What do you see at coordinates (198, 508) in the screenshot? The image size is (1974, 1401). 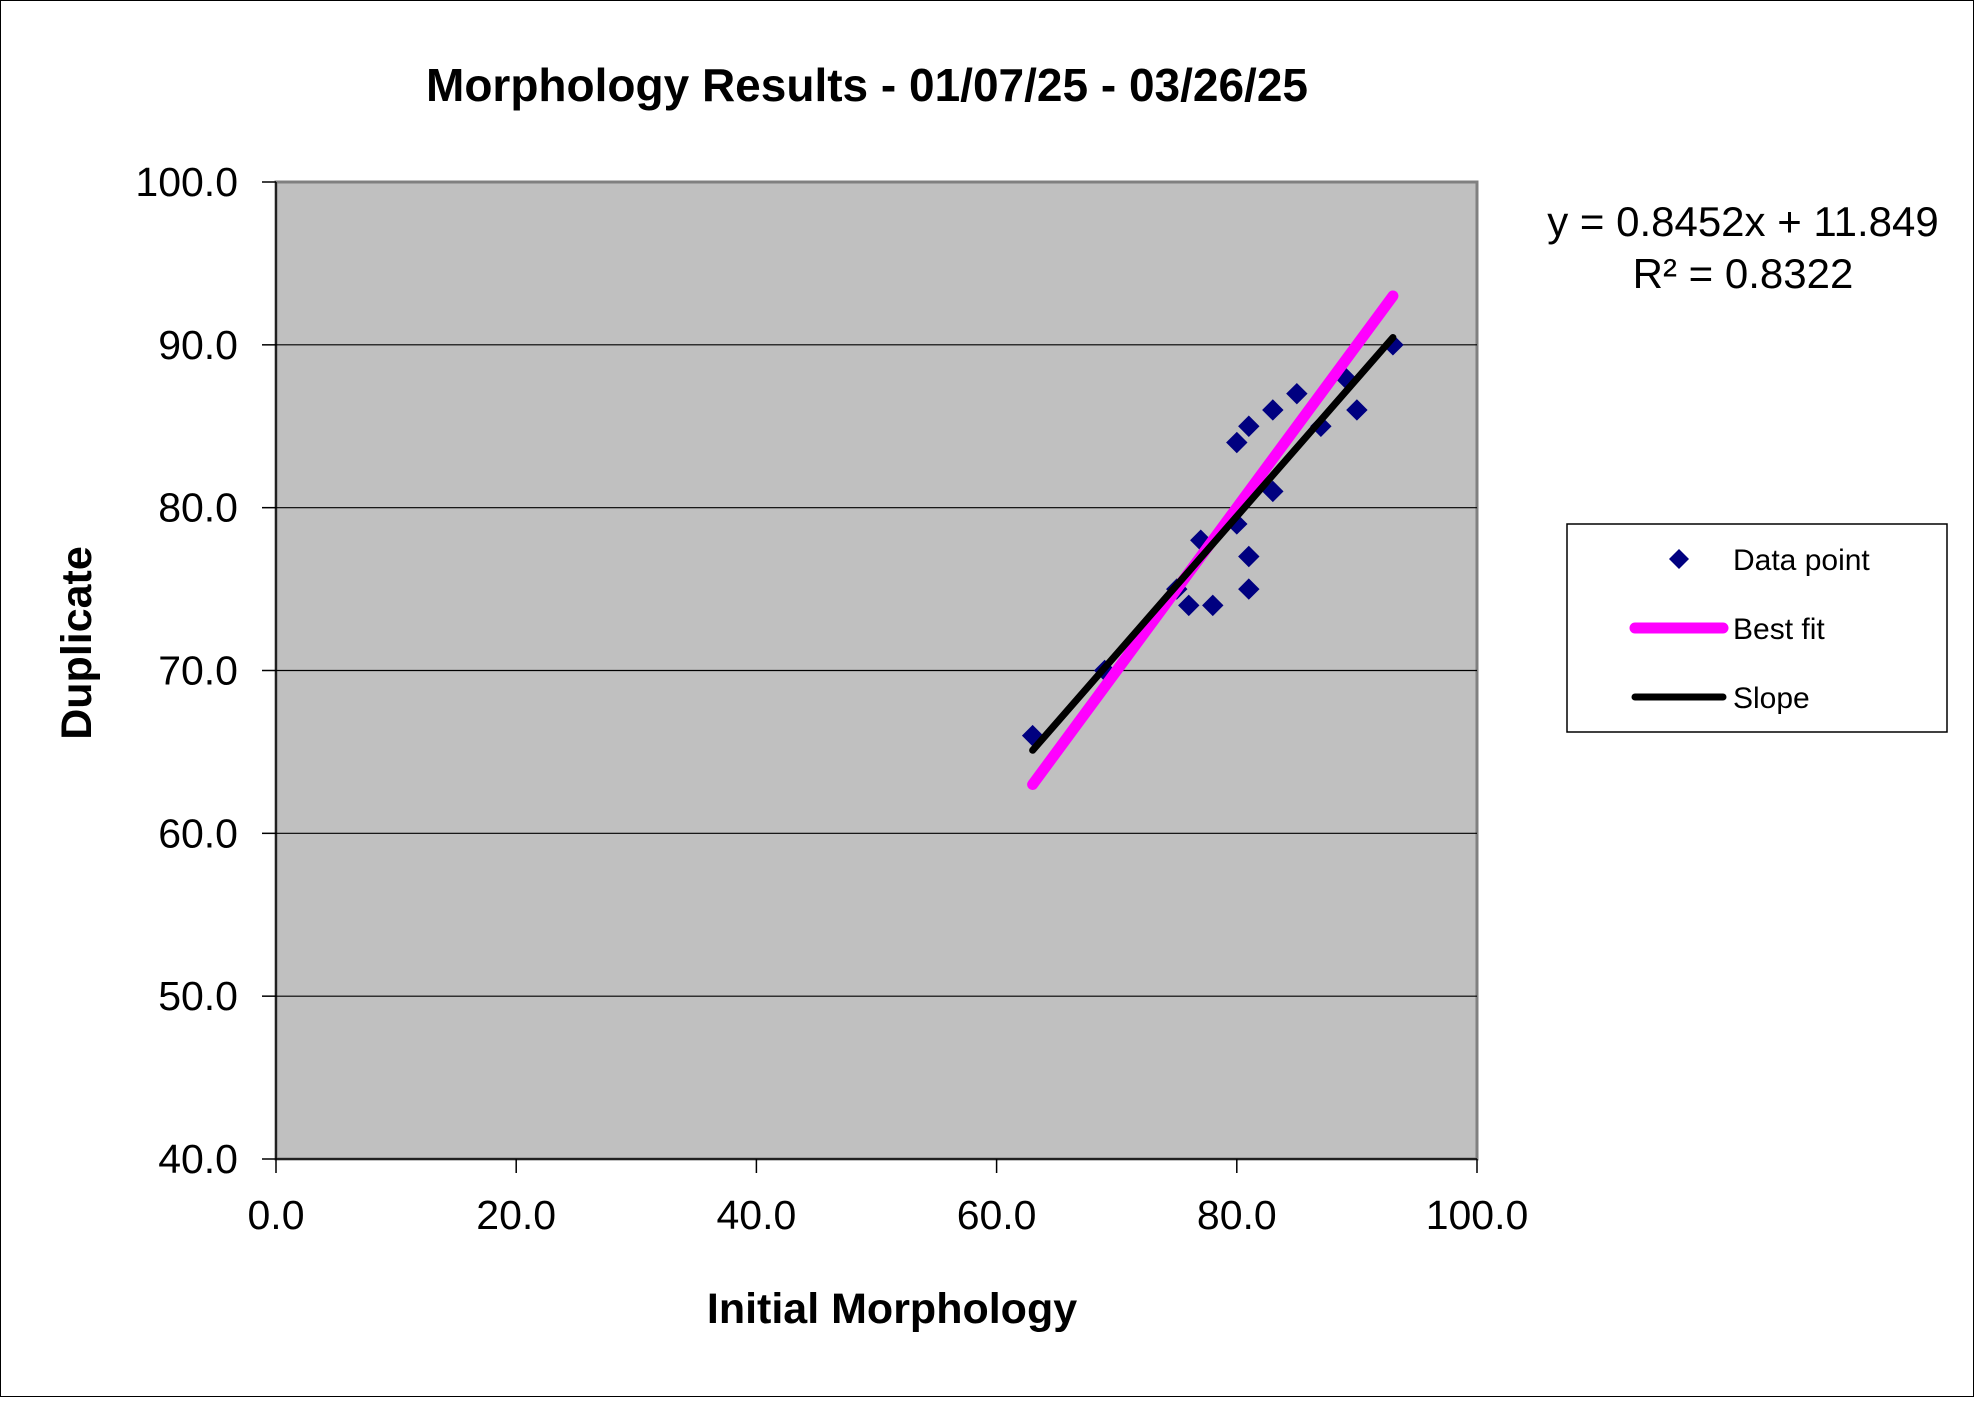 I see `y-tick-label-4: 80.0` at bounding box center [198, 508].